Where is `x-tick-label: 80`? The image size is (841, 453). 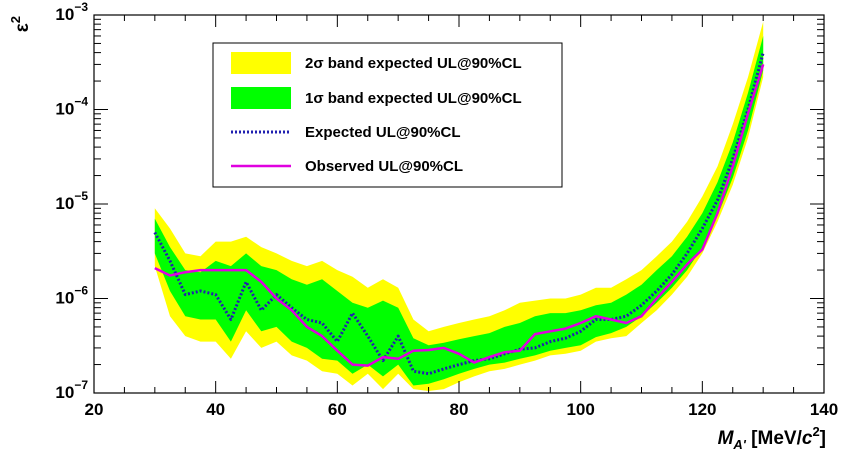 x-tick-label: 80 is located at coordinates (459, 409).